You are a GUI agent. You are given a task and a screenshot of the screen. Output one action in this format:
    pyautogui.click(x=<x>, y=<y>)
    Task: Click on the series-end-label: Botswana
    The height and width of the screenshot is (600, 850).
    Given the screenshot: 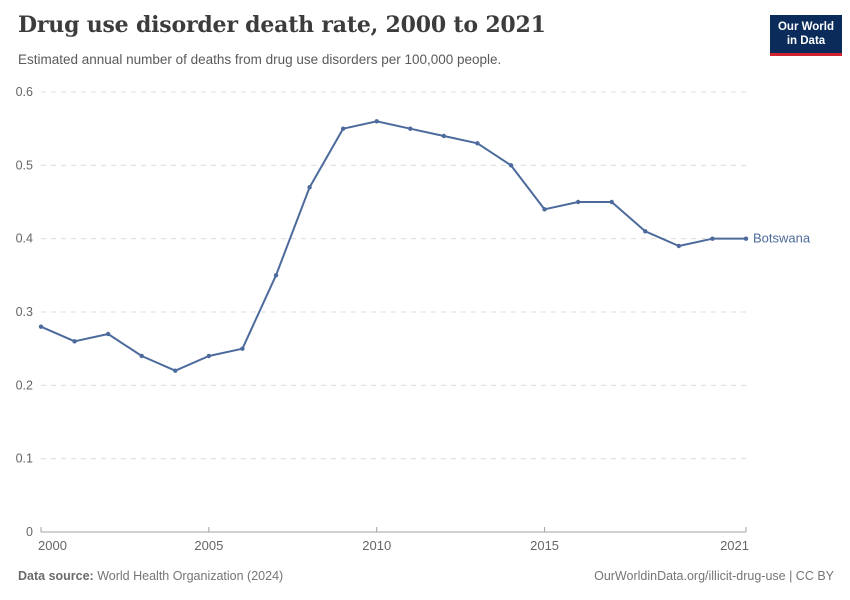 What is the action you would take?
    pyautogui.click(x=782, y=238)
    